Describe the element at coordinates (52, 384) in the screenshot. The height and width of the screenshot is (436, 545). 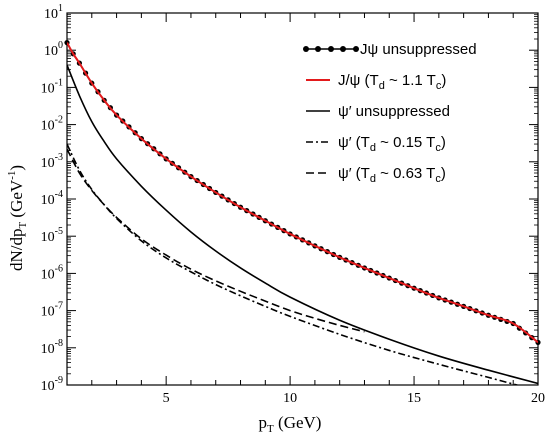
I see `y-tick-label: 10⁻⁹` at that location.